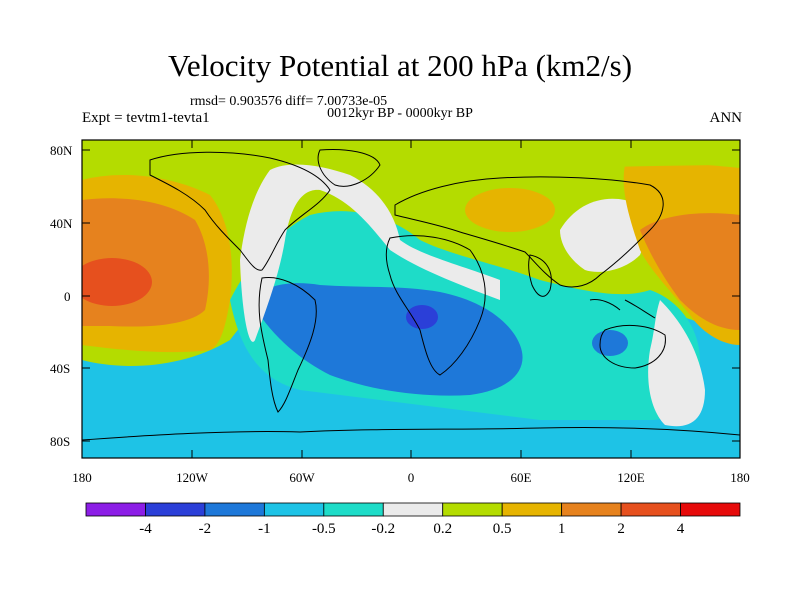  What do you see at coordinates (740, 477) in the screenshot?
I see `lon-label-180e: 180` at bounding box center [740, 477].